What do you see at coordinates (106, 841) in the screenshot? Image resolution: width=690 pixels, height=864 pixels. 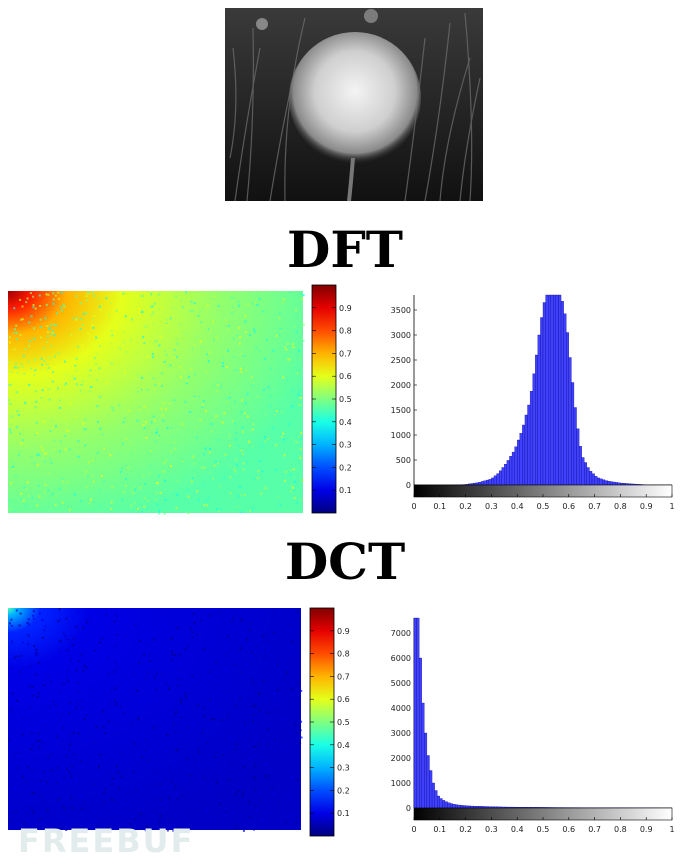 I see `watermark: FREEBUF` at bounding box center [106, 841].